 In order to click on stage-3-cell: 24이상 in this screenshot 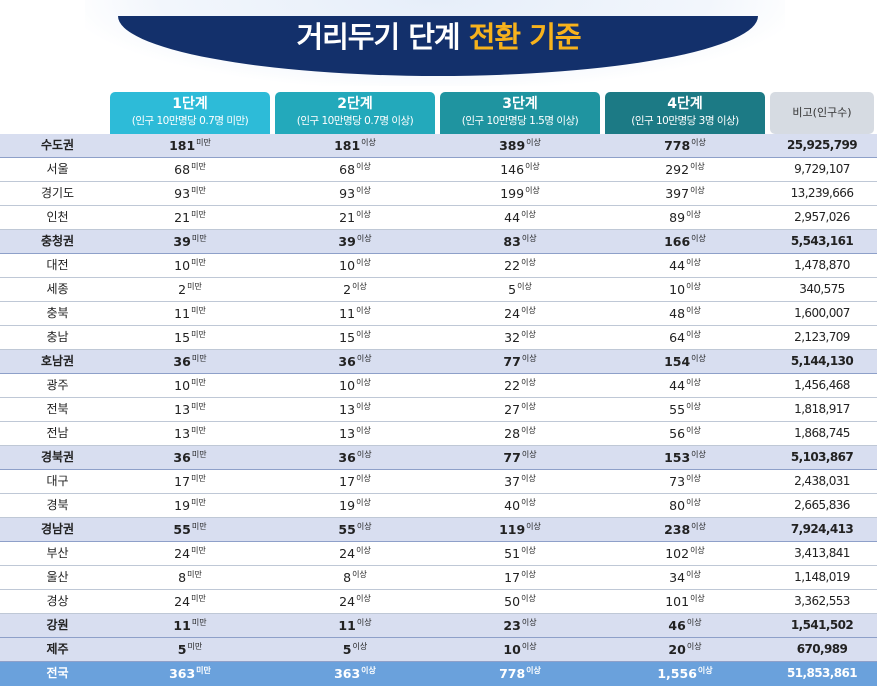, I will do `click(520, 313)`.